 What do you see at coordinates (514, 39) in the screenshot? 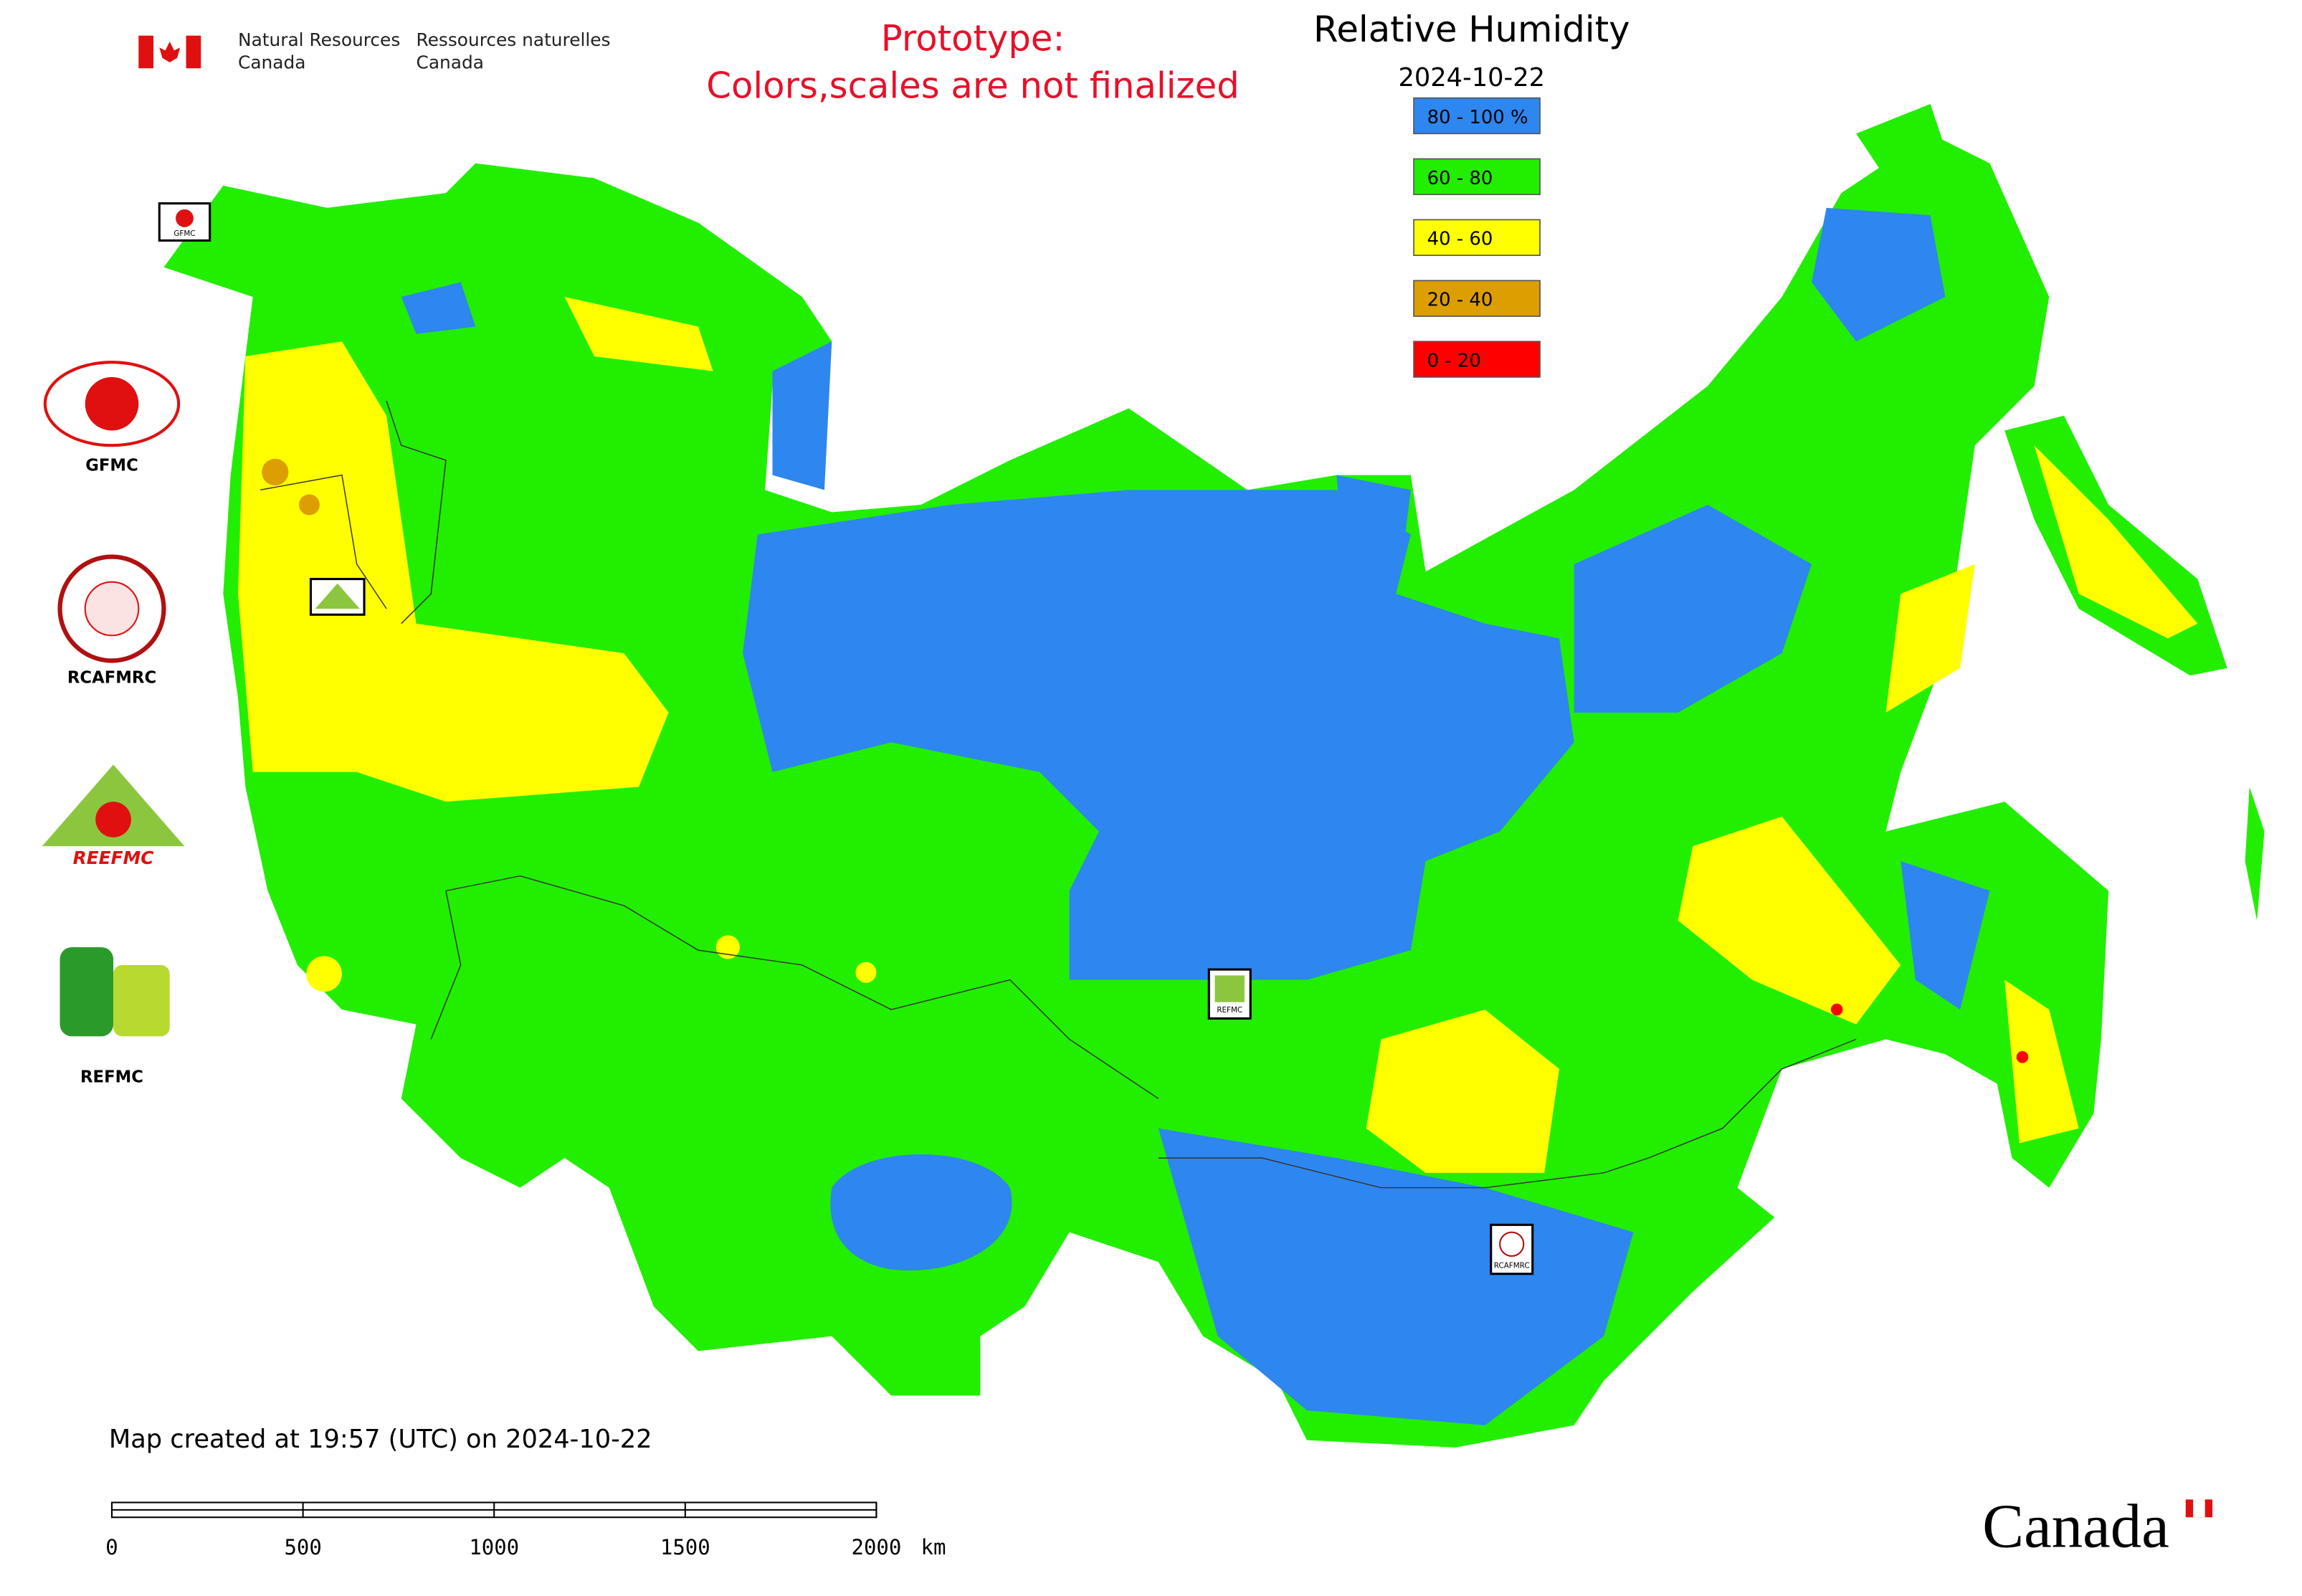
I see `agency-fr: Ressources naturelles` at bounding box center [514, 39].